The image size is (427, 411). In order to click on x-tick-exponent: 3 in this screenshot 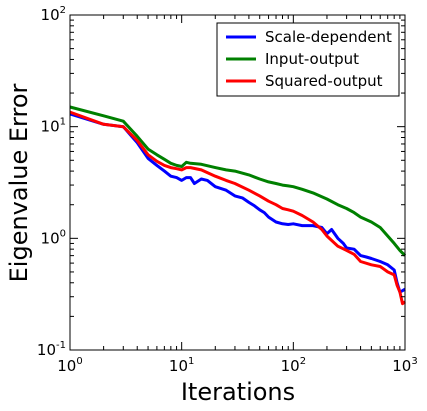, I will do `click(414, 361)`.